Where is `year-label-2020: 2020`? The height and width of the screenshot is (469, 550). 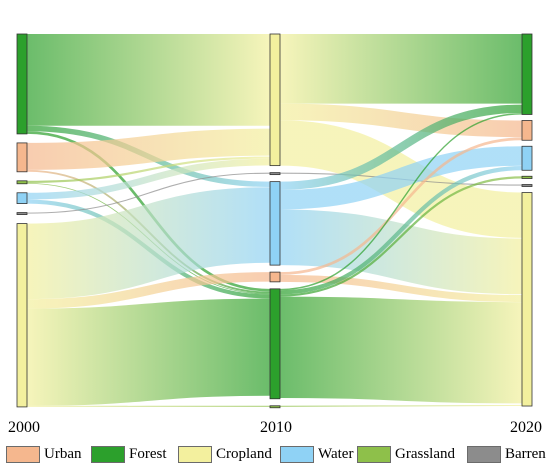
year-label-2020: 2020 is located at coordinates (526, 427).